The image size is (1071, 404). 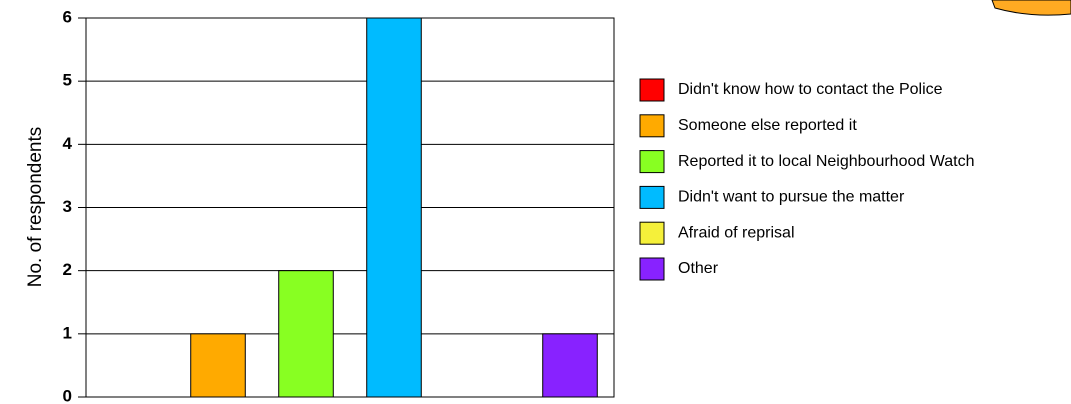 What do you see at coordinates (67, 269) in the screenshot?
I see `y-tick-label: 2` at bounding box center [67, 269].